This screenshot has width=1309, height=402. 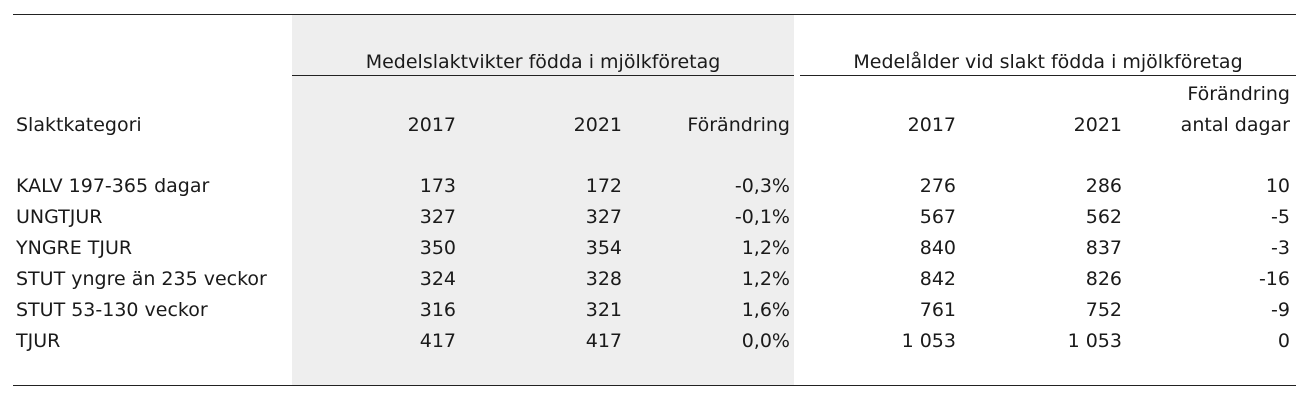 I want to click on cell-weight-change: -0,3%, so click(x=762, y=186).